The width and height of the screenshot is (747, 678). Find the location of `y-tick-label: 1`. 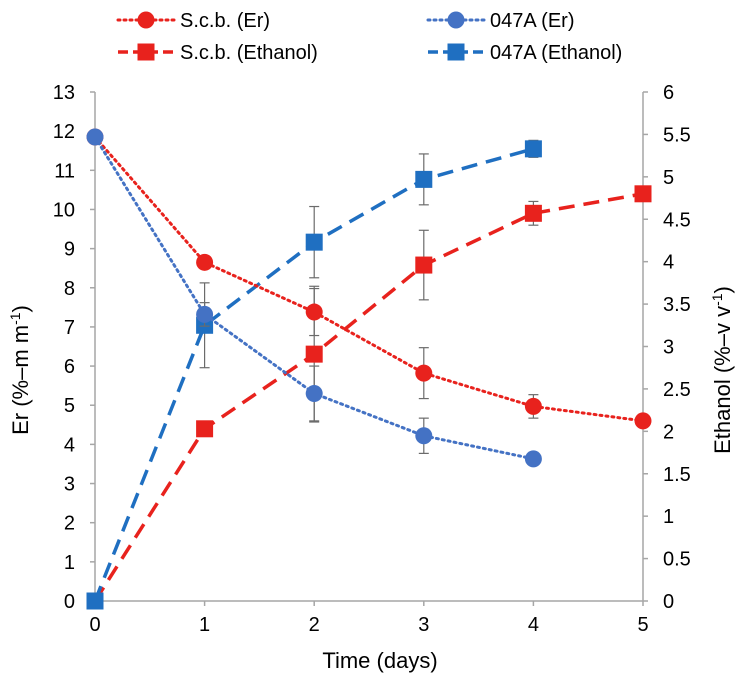

y-tick-label: 1 is located at coordinates (69, 563).